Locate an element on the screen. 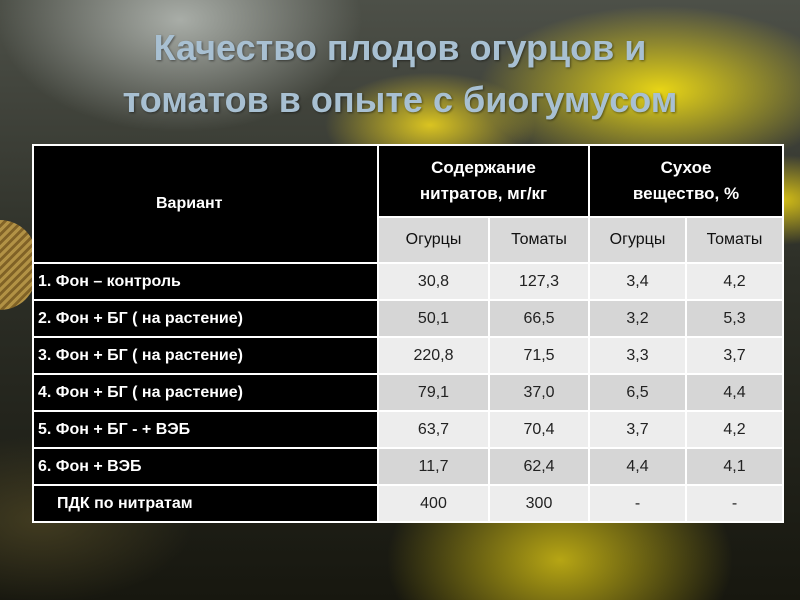 This screenshot has height=600, width=800. title-line-1: Качество плодов огурцов и is located at coordinates (400, 47).